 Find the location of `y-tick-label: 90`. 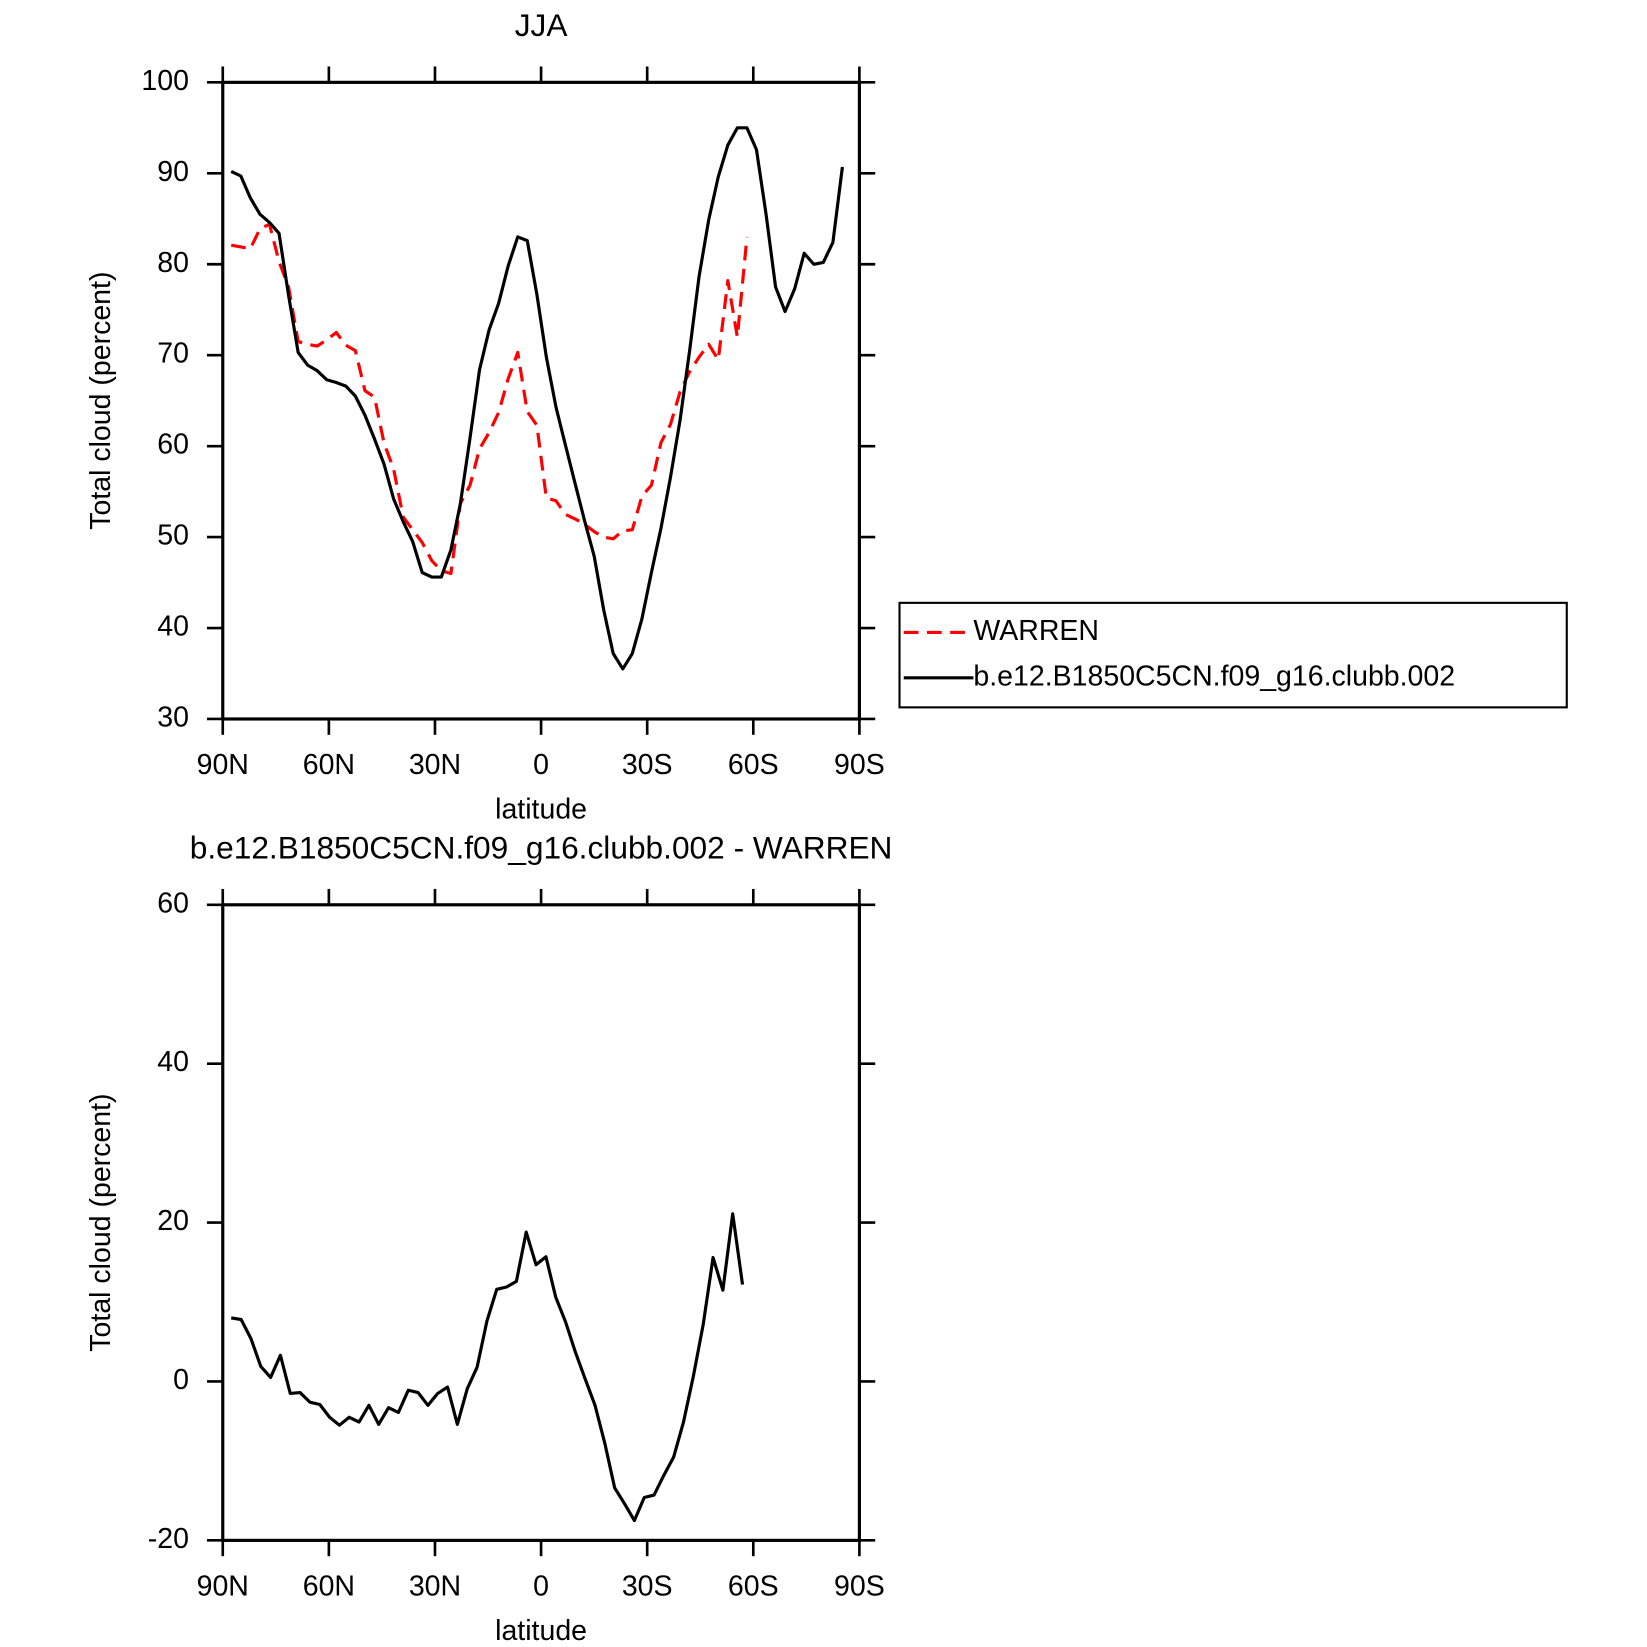

y-tick-label: 90 is located at coordinates (173, 172).